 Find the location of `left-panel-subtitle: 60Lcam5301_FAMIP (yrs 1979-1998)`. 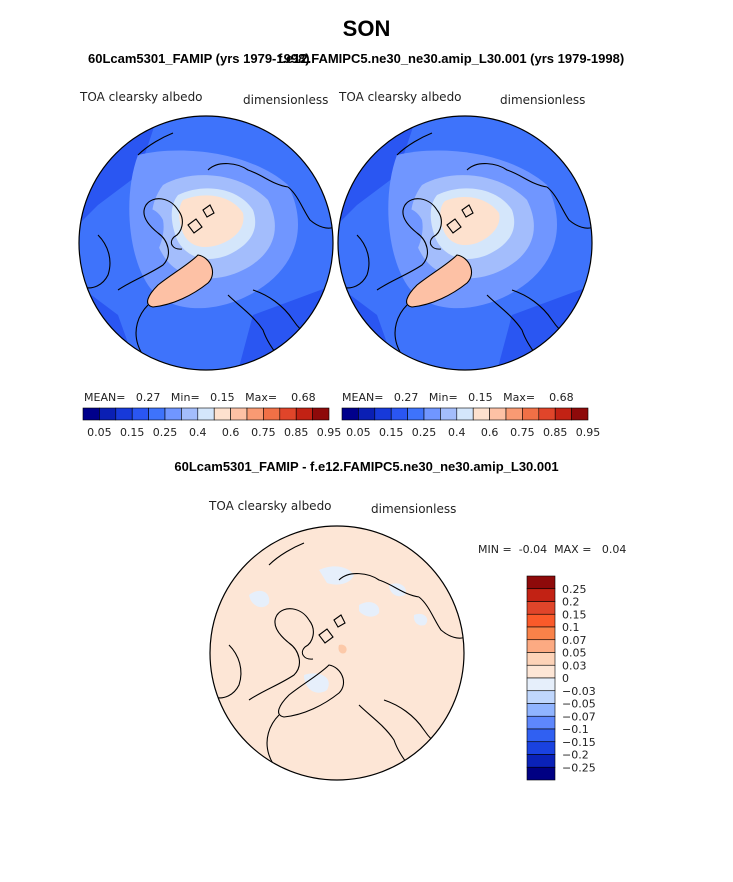

left-panel-subtitle: 60Lcam5301_FAMIP (yrs 1979-1998) is located at coordinates (199, 58).